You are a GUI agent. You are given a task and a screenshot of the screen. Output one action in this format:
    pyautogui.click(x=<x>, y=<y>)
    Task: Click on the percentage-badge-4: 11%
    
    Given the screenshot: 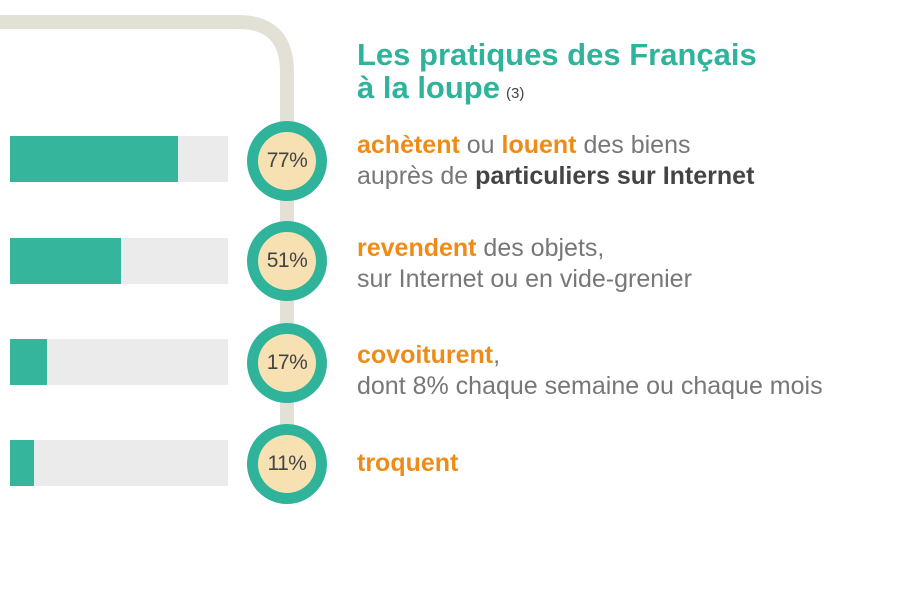 What is the action you would take?
    pyautogui.click(x=287, y=464)
    